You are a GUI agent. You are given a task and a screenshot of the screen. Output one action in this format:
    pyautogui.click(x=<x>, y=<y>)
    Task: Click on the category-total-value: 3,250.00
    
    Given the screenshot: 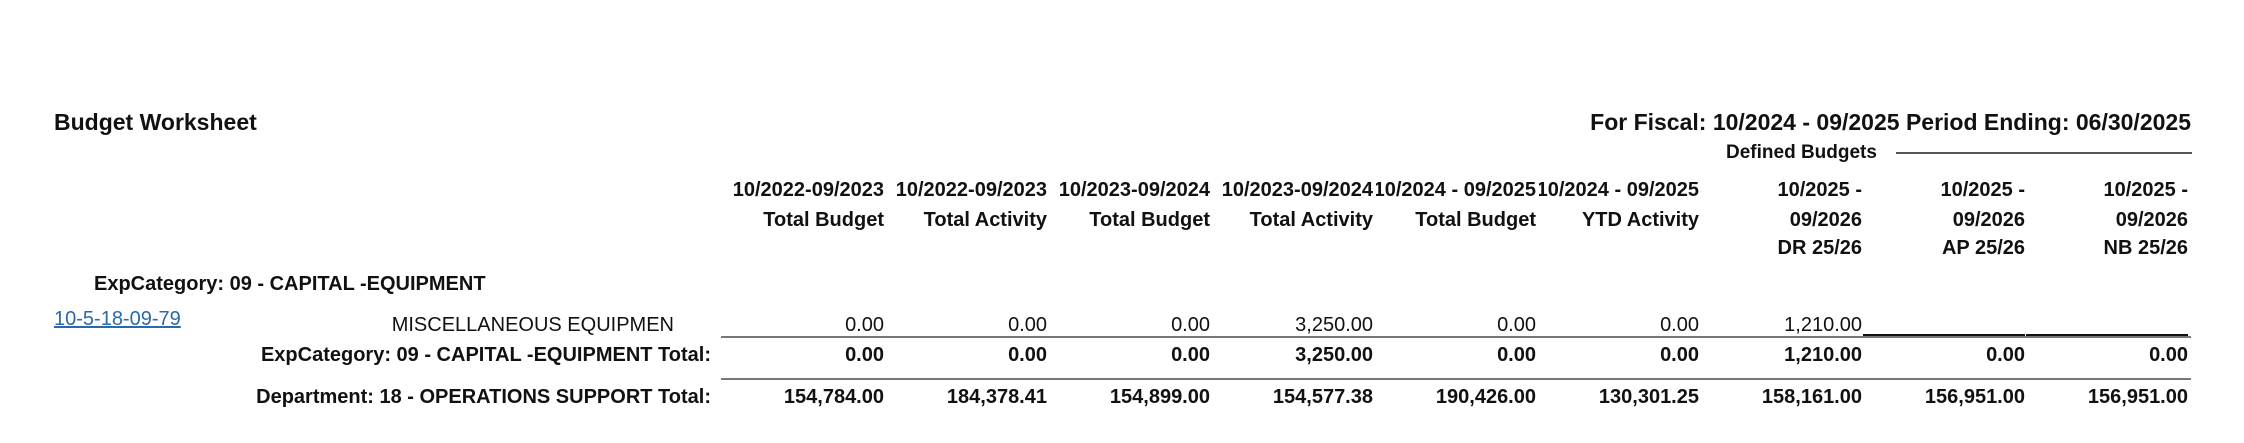 What is the action you would take?
    pyautogui.click(x=1334, y=355)
    